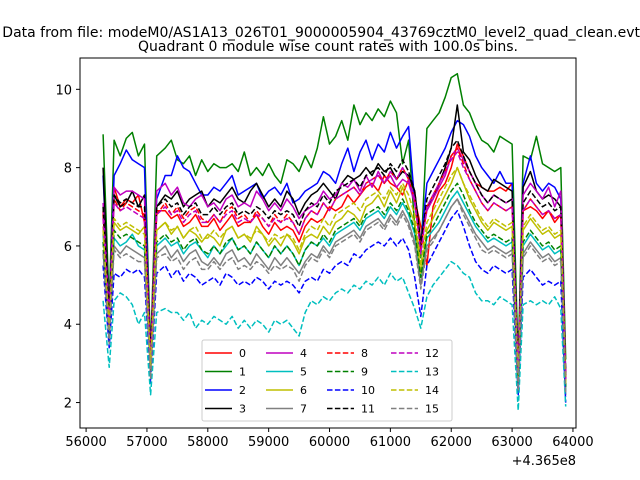 The width and height of the screenshot is (640, 480). What do you see at coordinates (242, 372) in the screenshot?
I see `legend-label-1: 1` at bounding box center [242, 372].